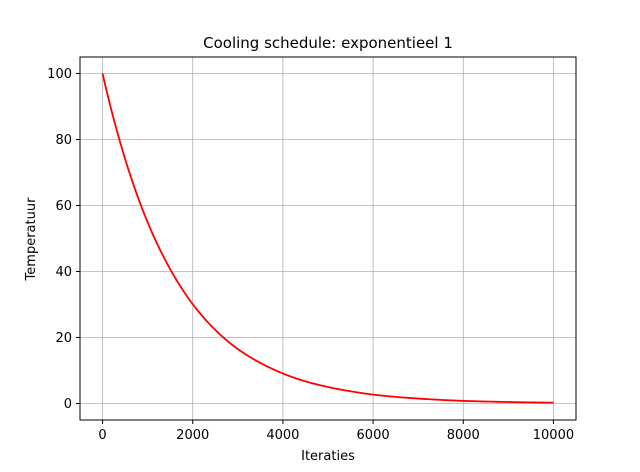 Image resolution: width=640 pixels, height=472 pixels. I want to click on y-tick-label: 40, so click(63, 272).